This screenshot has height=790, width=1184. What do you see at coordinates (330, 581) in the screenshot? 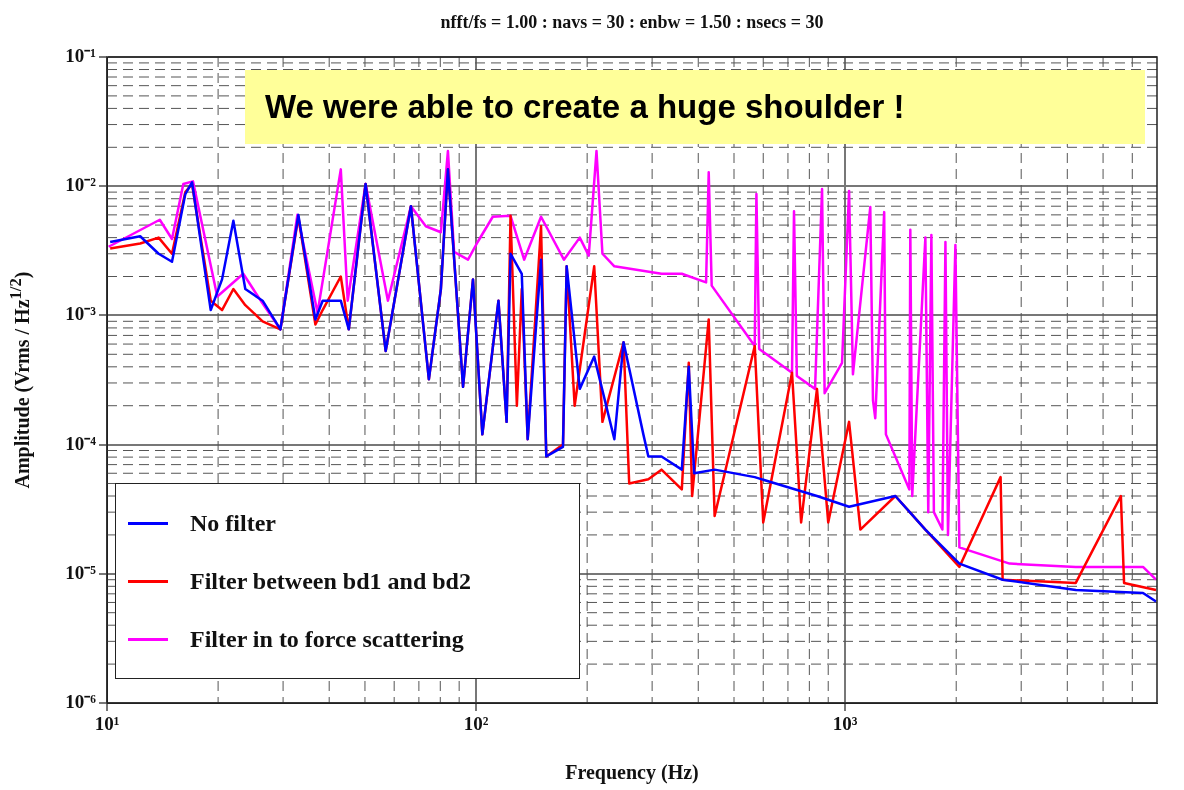
I see `legend-label: Filter between bd1 and bd2` at bounding box center [330, 581].